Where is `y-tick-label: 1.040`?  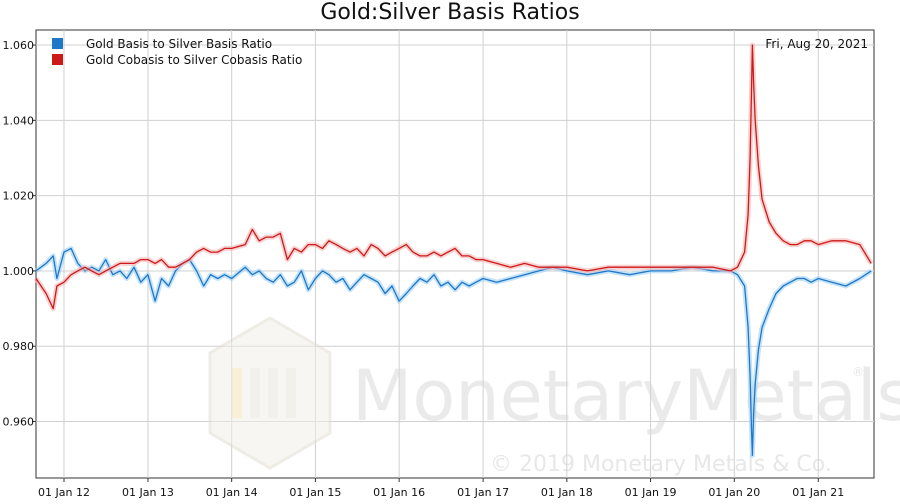
y-tick-label: 1.040 is located at coordinates (19, 120).